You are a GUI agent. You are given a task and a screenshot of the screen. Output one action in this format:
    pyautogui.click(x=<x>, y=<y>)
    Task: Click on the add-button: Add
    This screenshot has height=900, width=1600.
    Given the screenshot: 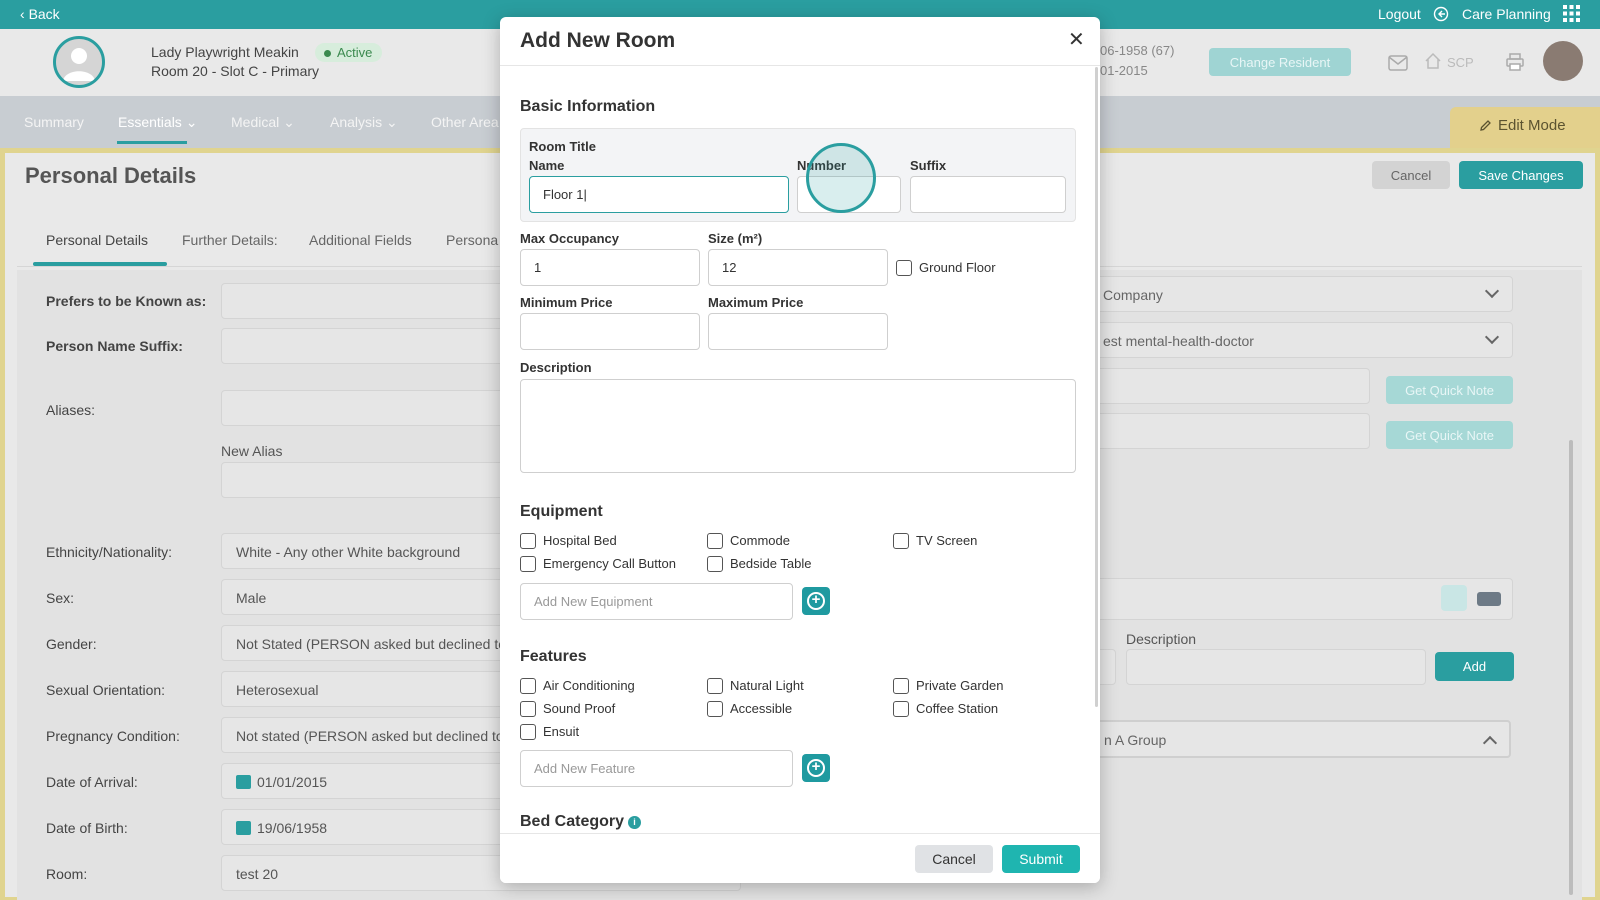 What is the action you would take?
    pyautogui.click(x=1474, y=666)
    